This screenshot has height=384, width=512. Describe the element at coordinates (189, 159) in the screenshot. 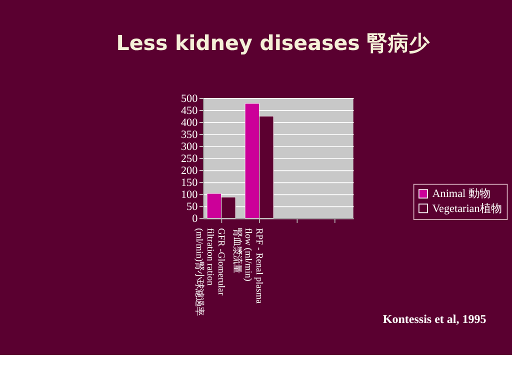

I see `y-tick-label: 250` at that location.